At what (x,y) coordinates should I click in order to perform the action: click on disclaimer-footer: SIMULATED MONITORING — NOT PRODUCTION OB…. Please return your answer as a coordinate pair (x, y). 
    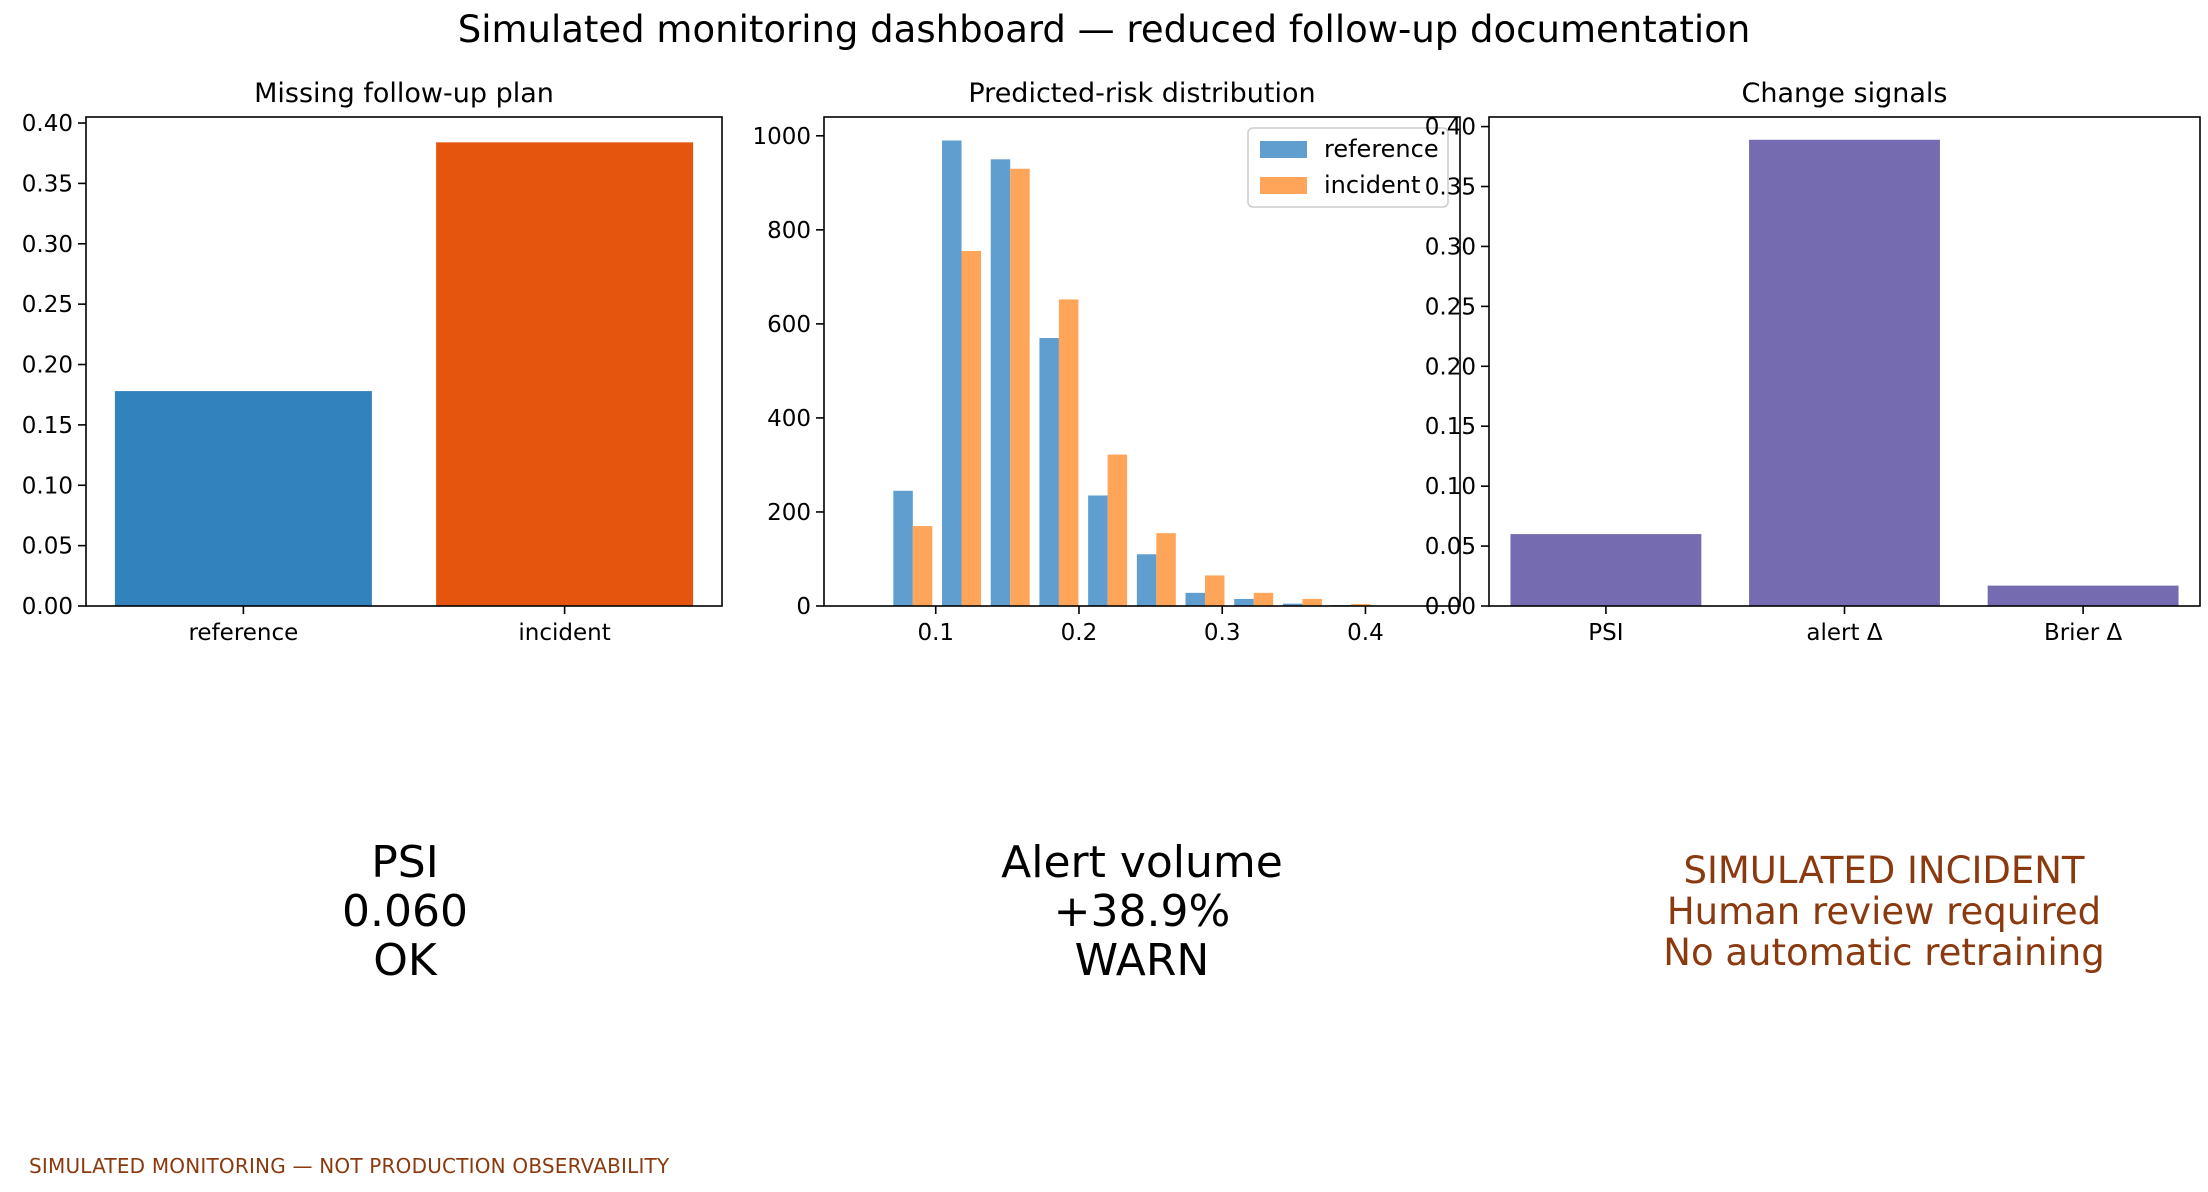
    Looking at the image, I should click on (349, 1166).